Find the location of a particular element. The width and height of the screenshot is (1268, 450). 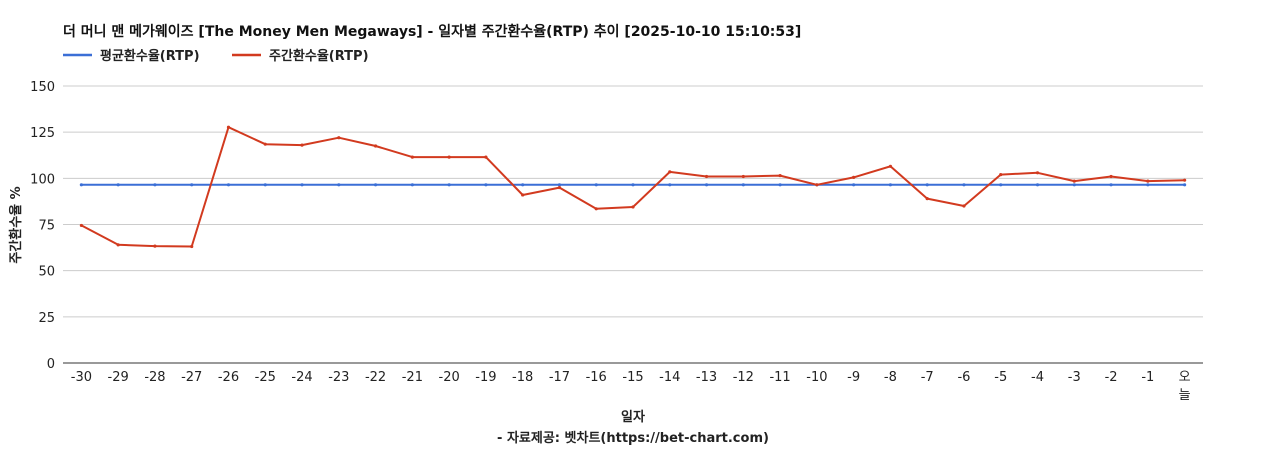

y-tick-label: 0 is located at coordinates (51, 364).